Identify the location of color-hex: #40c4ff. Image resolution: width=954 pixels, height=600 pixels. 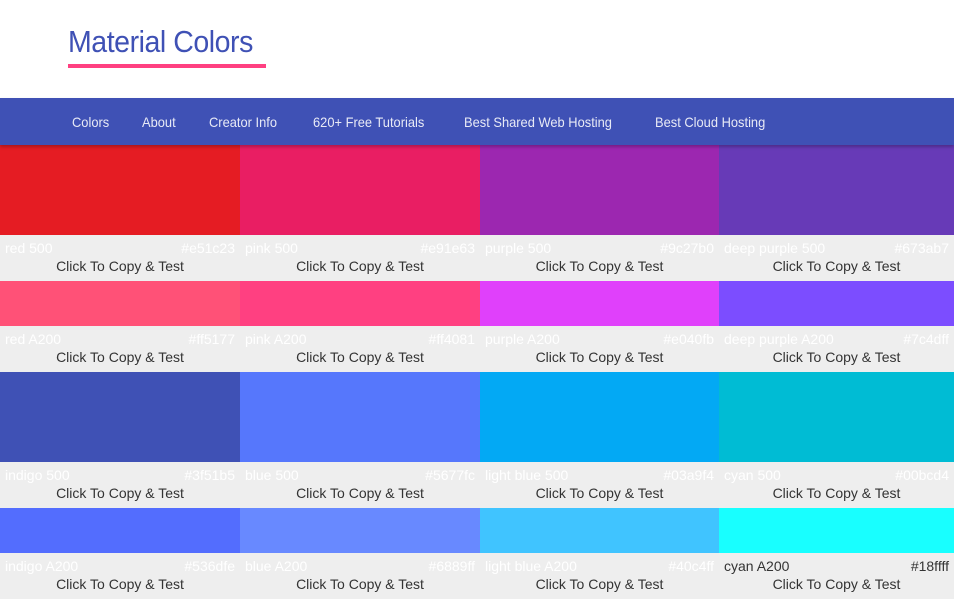
(691, 566).